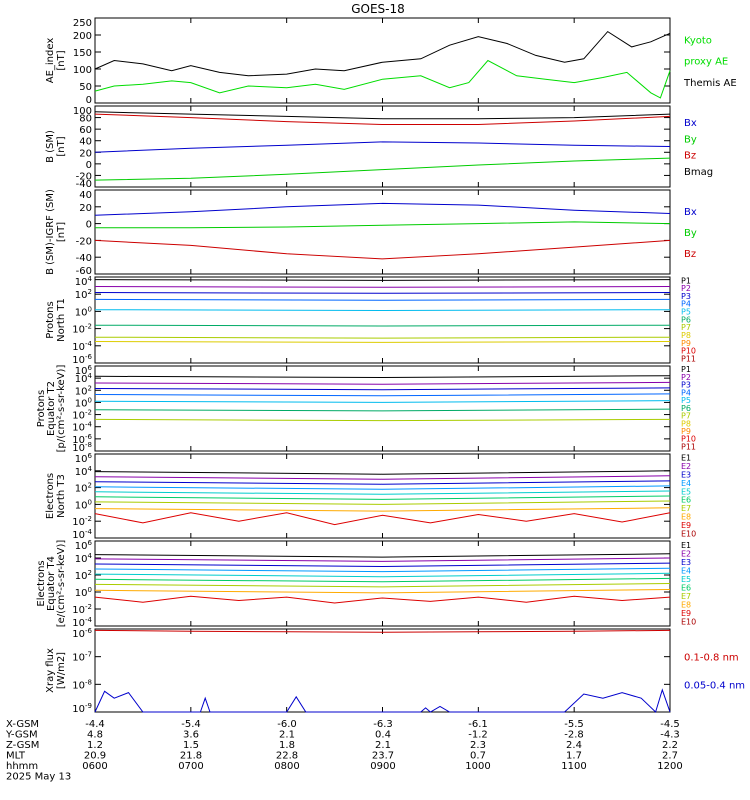 The image size is (750, 800). Describe the element at coordinates (22, 745) in the screenshot. I see `footer-row-label: Z-GSM` at that location.